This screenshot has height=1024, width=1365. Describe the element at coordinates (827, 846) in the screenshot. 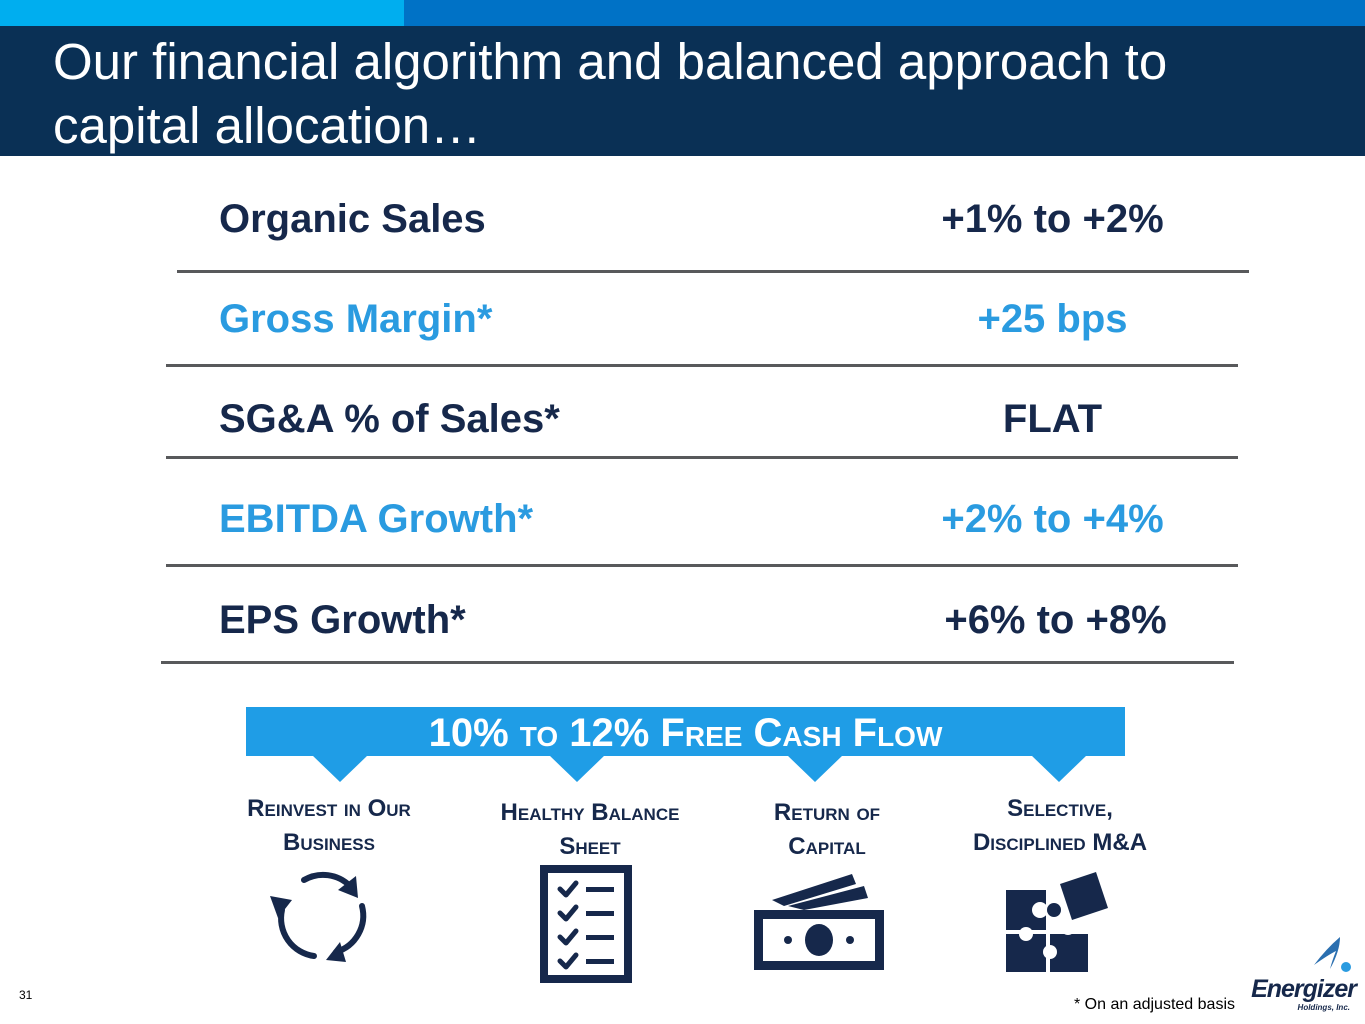

I see `use-label-line: Capital` at that location.